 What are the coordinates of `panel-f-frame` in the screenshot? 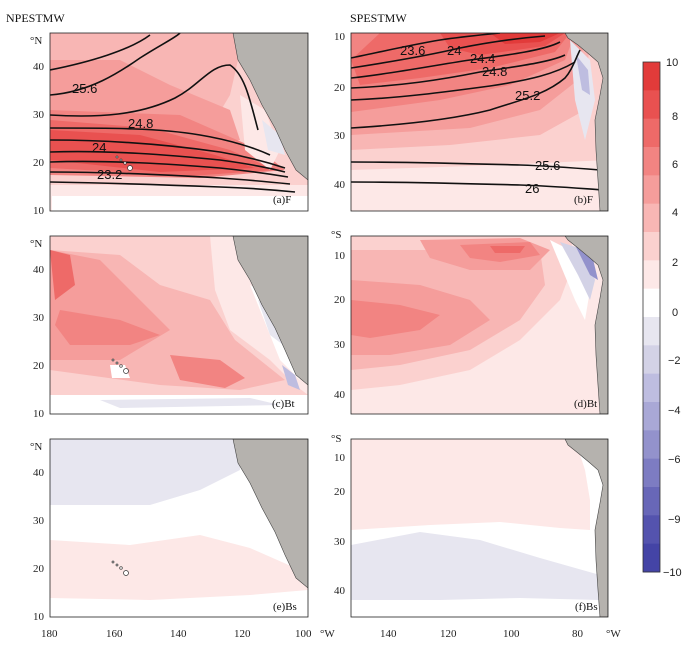 It's located at (479, 528).